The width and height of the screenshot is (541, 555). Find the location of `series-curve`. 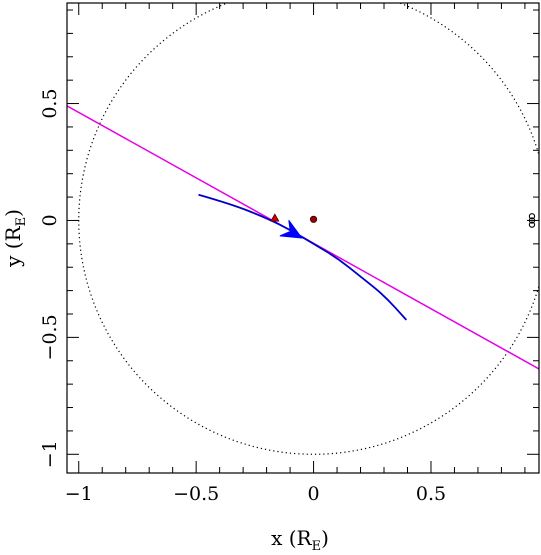

series-curve is located at coordinates (302, 257).